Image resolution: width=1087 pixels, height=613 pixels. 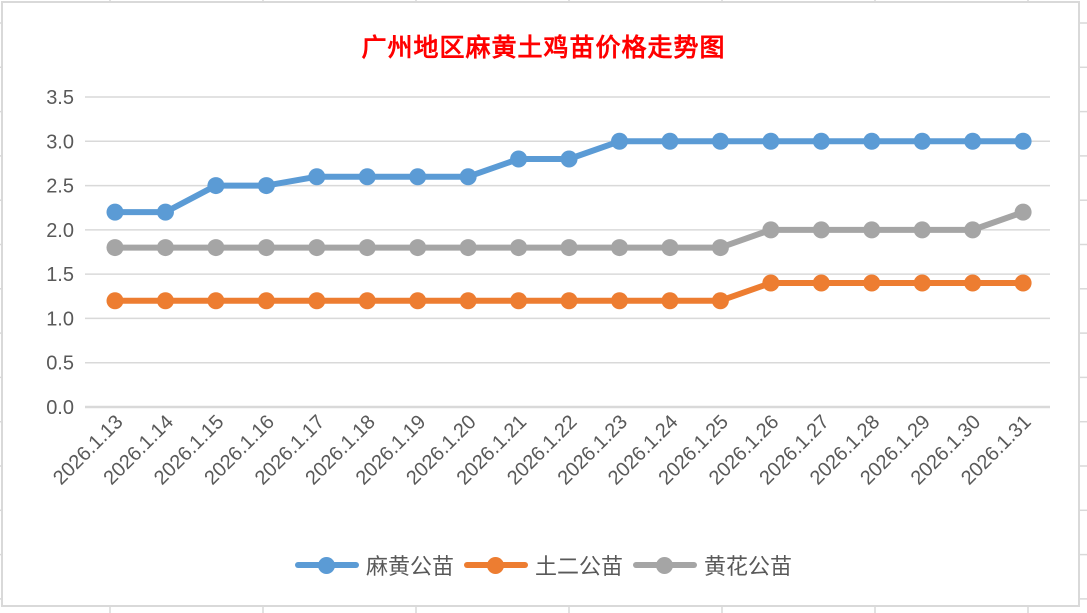 I want to click on y-axis-label: 1.5, so click(x=60, y=275).